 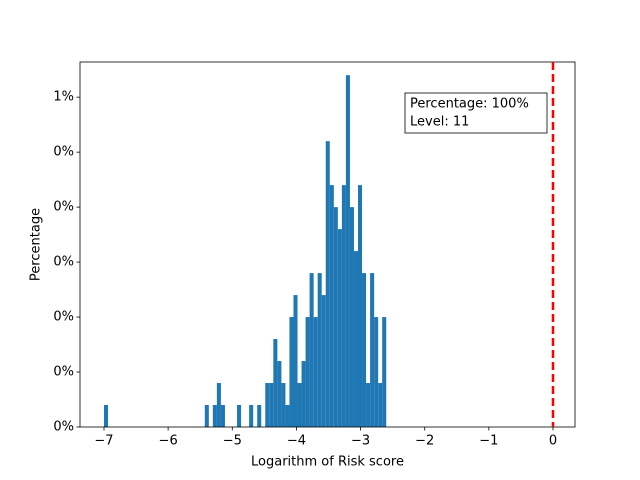 I want to click on y-tick-label: 1%, so click(x=63, y=97).